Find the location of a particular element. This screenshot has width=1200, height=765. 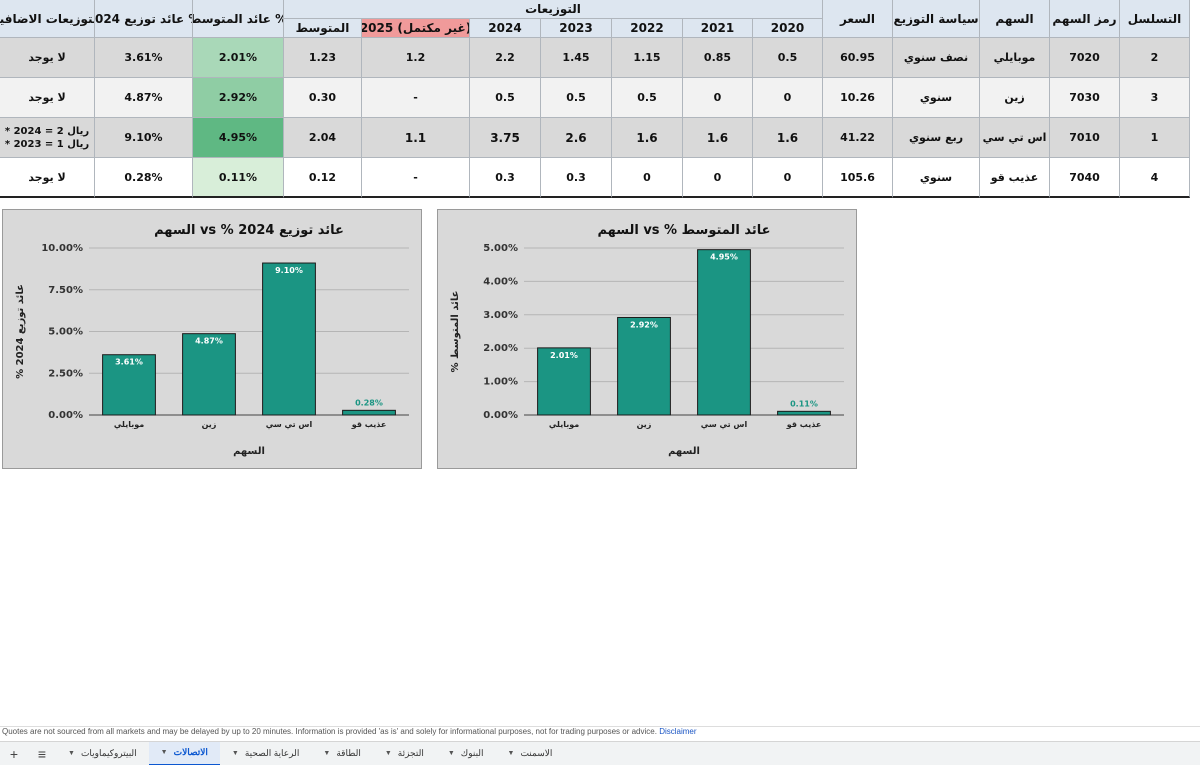

cell-2024: 0.5 is located at coordinates (505, 98).